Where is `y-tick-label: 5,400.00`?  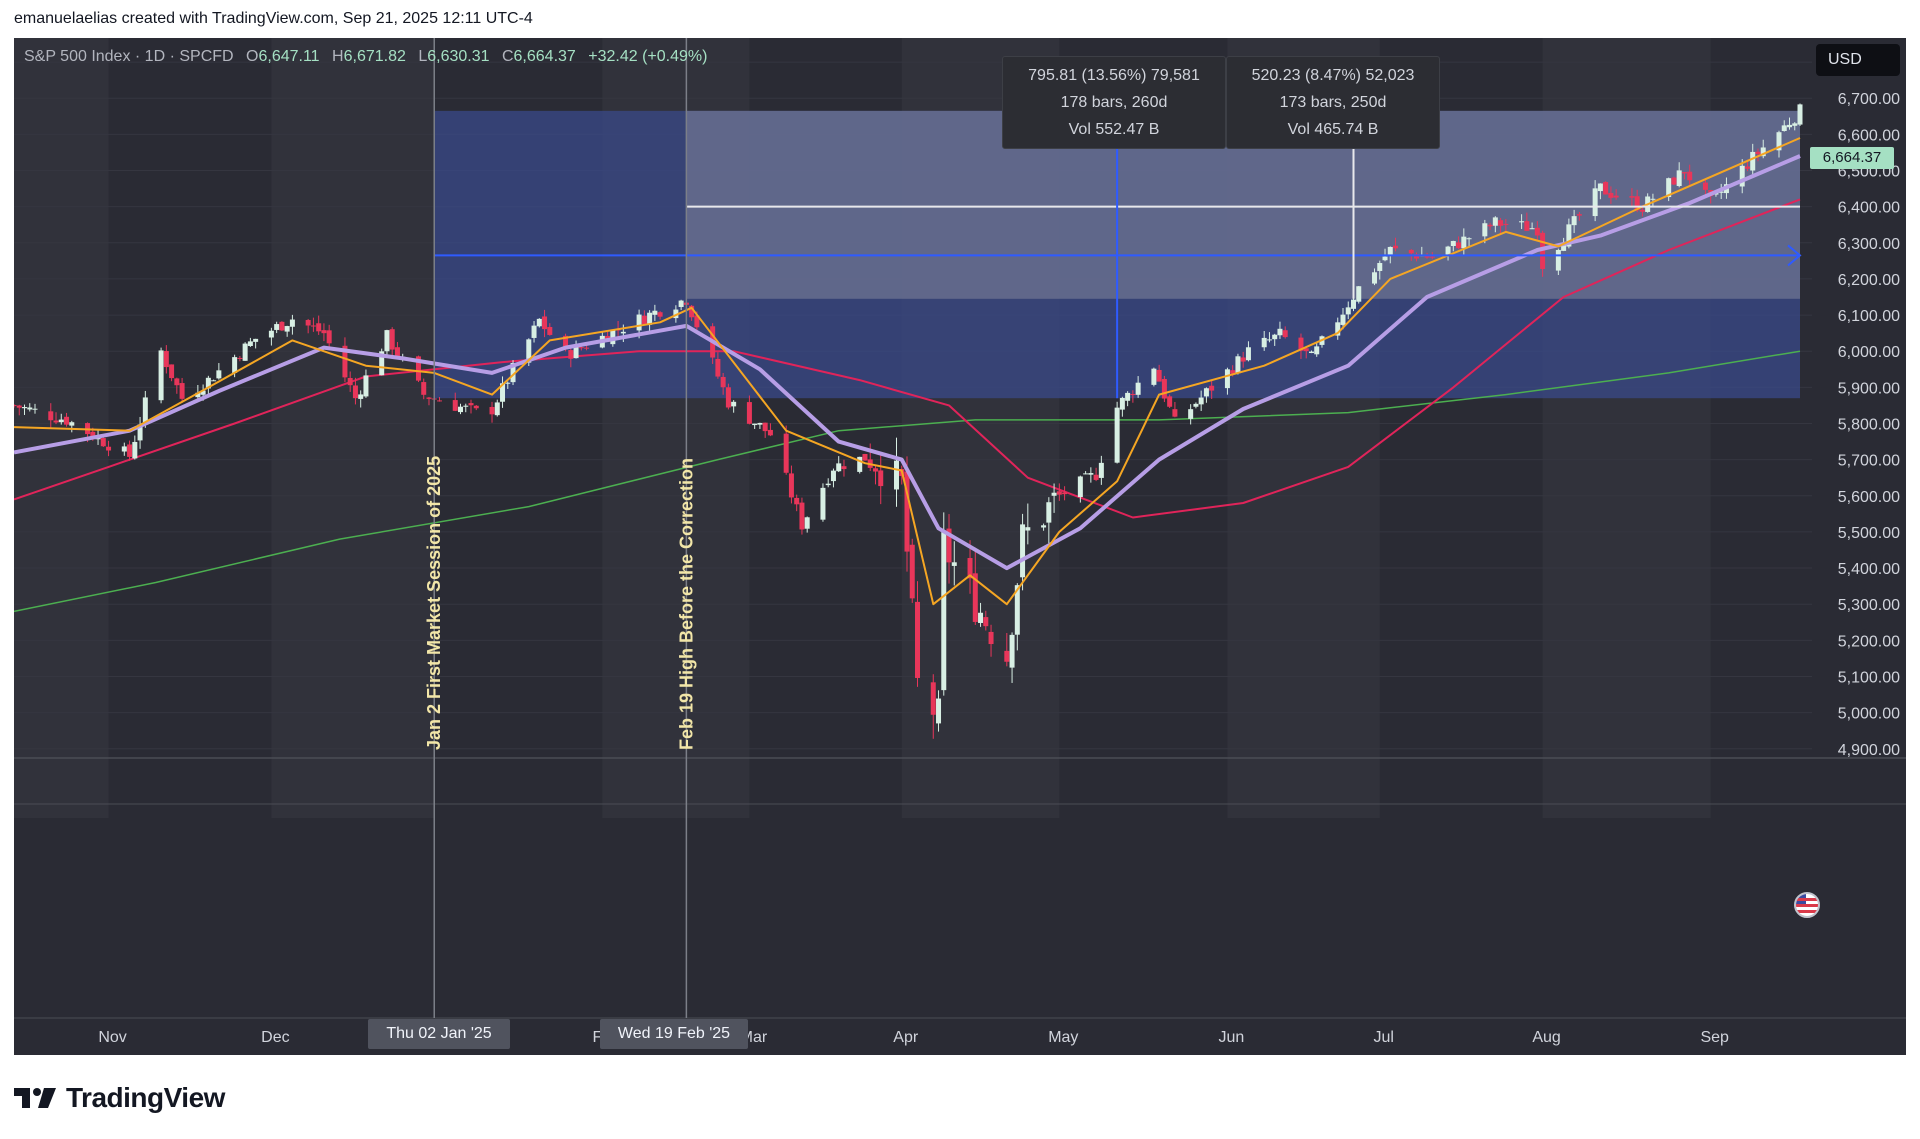 y-tick-label: 5,400.00 is located at coordinates (1869, 569).